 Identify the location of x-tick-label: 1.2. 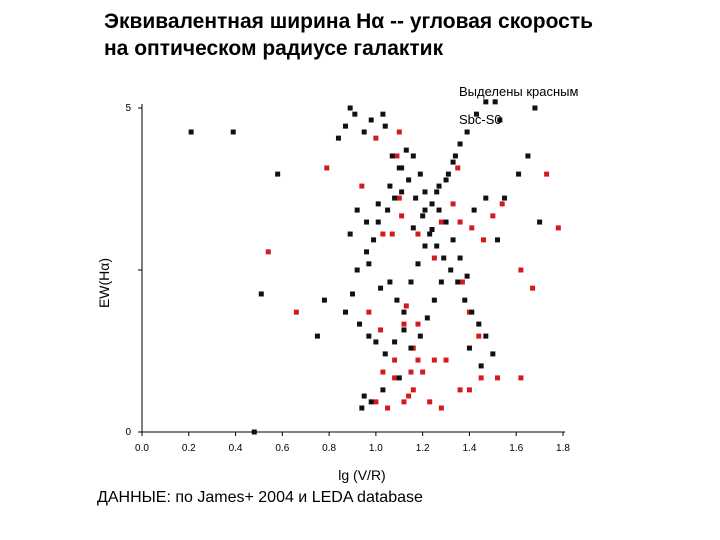
(423, 448).